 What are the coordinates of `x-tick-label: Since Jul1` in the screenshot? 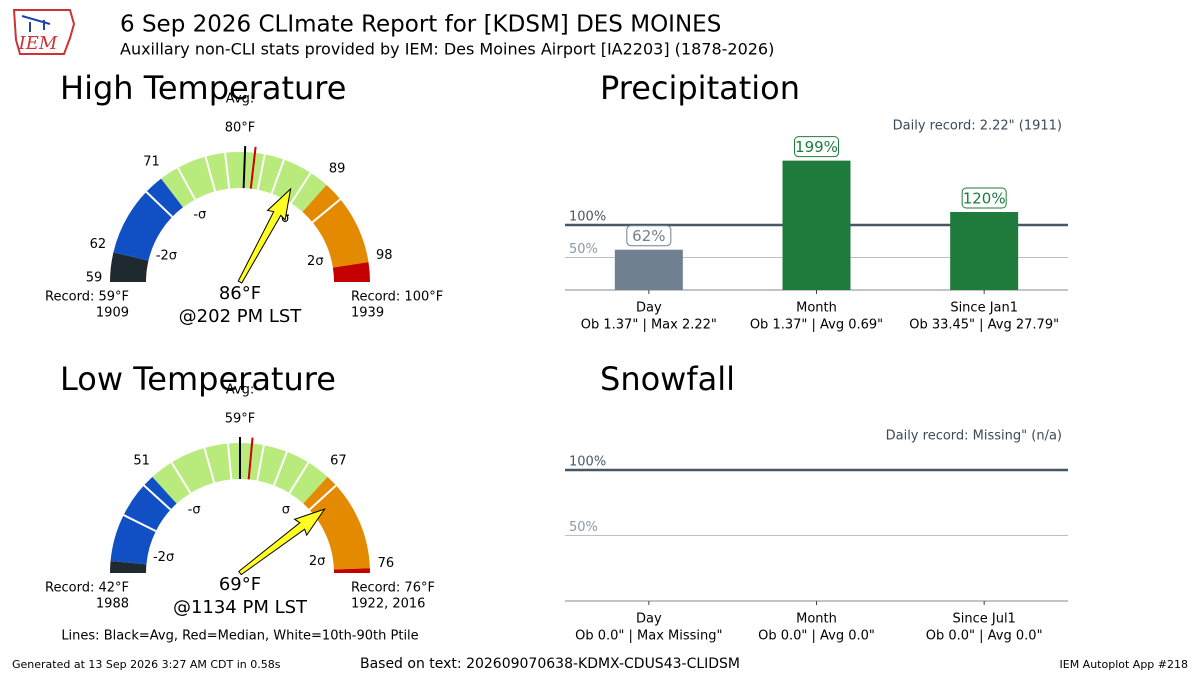 It's located at (983, 619).